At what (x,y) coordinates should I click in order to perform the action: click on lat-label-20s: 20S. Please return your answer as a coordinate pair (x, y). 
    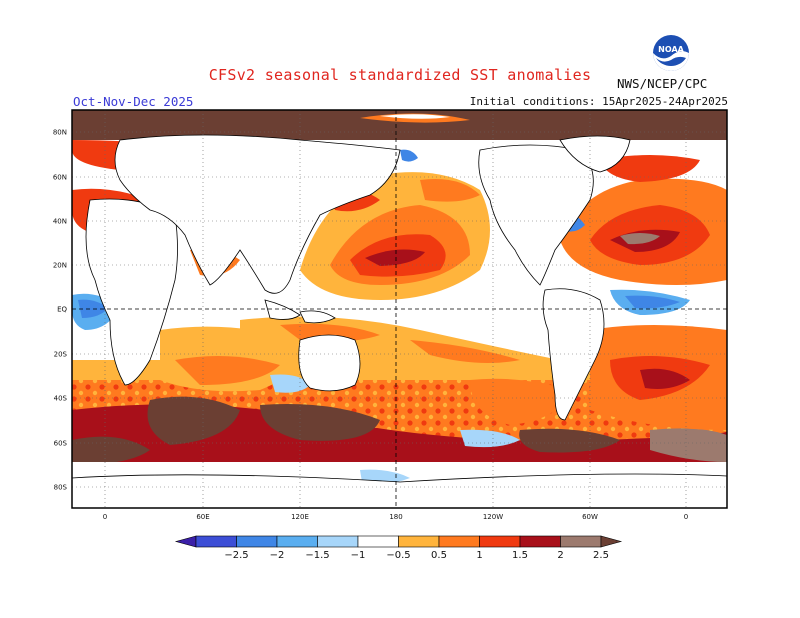
    Looking at the image, I should click on (61, 355).